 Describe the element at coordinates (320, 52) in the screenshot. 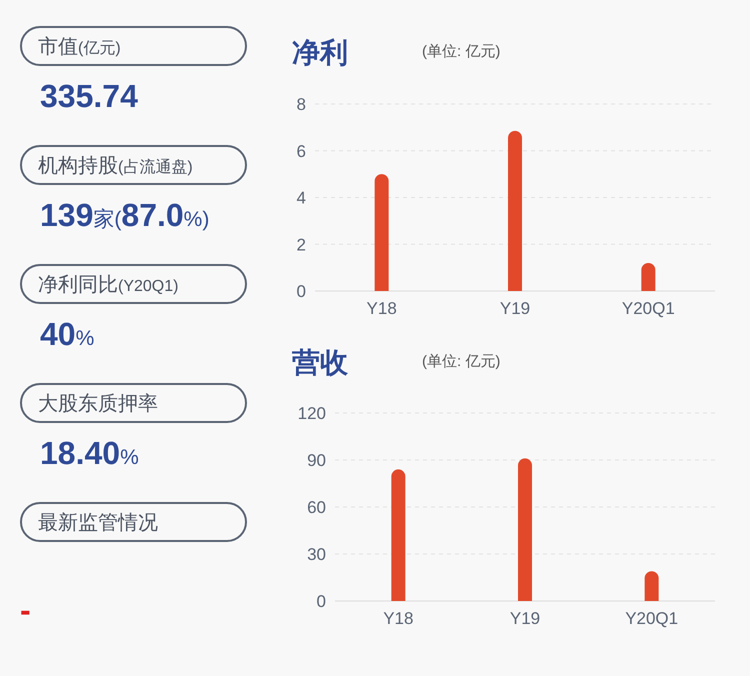

I see `chart-title: 净利` at that location.